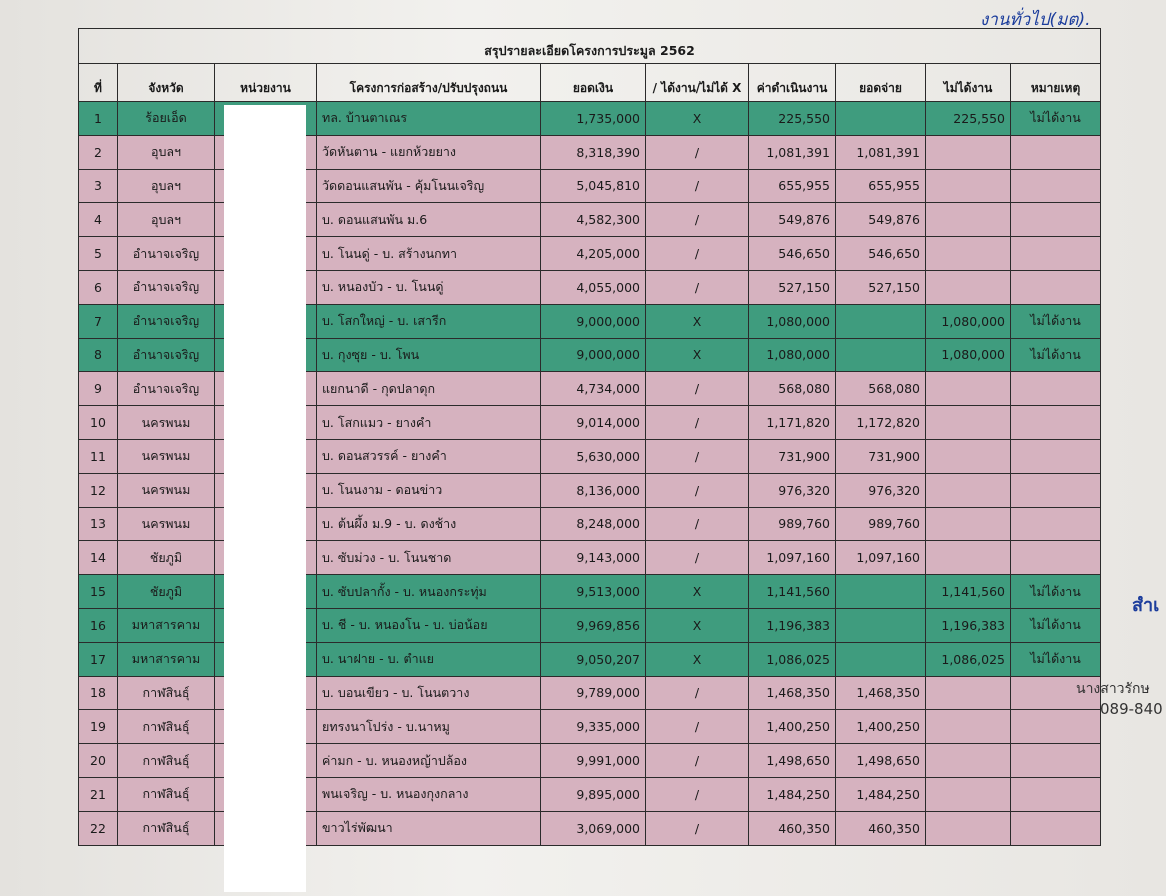 The height and width of the screenshot is (896, 1166). What do you see at coordinates (428, 82) in the screenshot?
I see `column-header: โครงการก่อสร้าง/ปรับปรุงถนน` at bounding box center [428, 82].